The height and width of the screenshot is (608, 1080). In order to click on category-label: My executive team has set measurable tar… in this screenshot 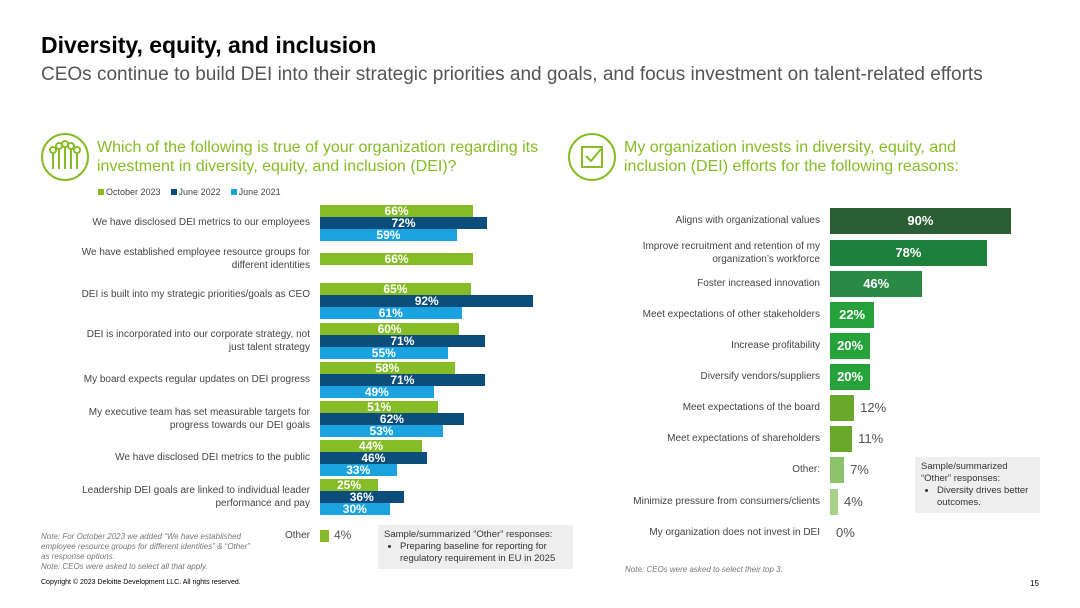, I will do `click(199, 419)`.